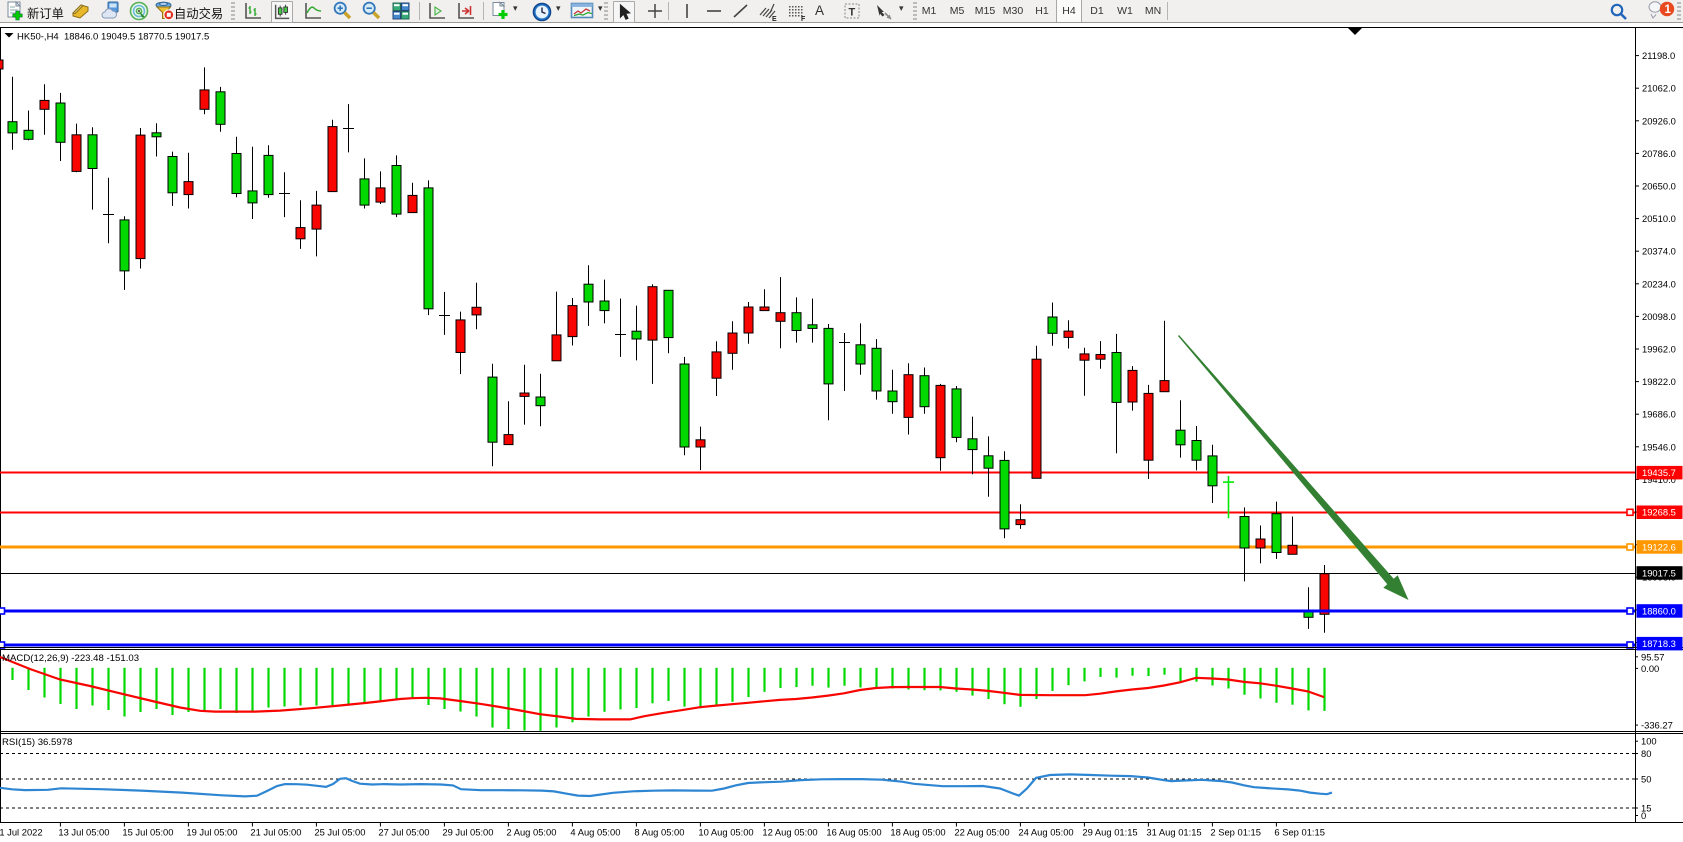  I want to click on svg-text: 1, so click(1668, 10).